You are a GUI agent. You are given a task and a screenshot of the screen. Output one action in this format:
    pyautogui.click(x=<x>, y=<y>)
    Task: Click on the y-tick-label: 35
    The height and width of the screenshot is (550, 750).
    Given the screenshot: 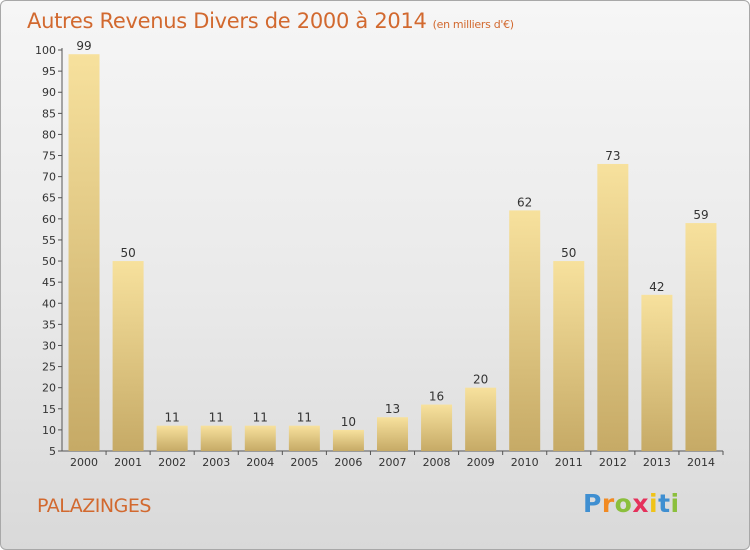 What is the action you would take?
    pyautogui.click(x=49, y=324)
    